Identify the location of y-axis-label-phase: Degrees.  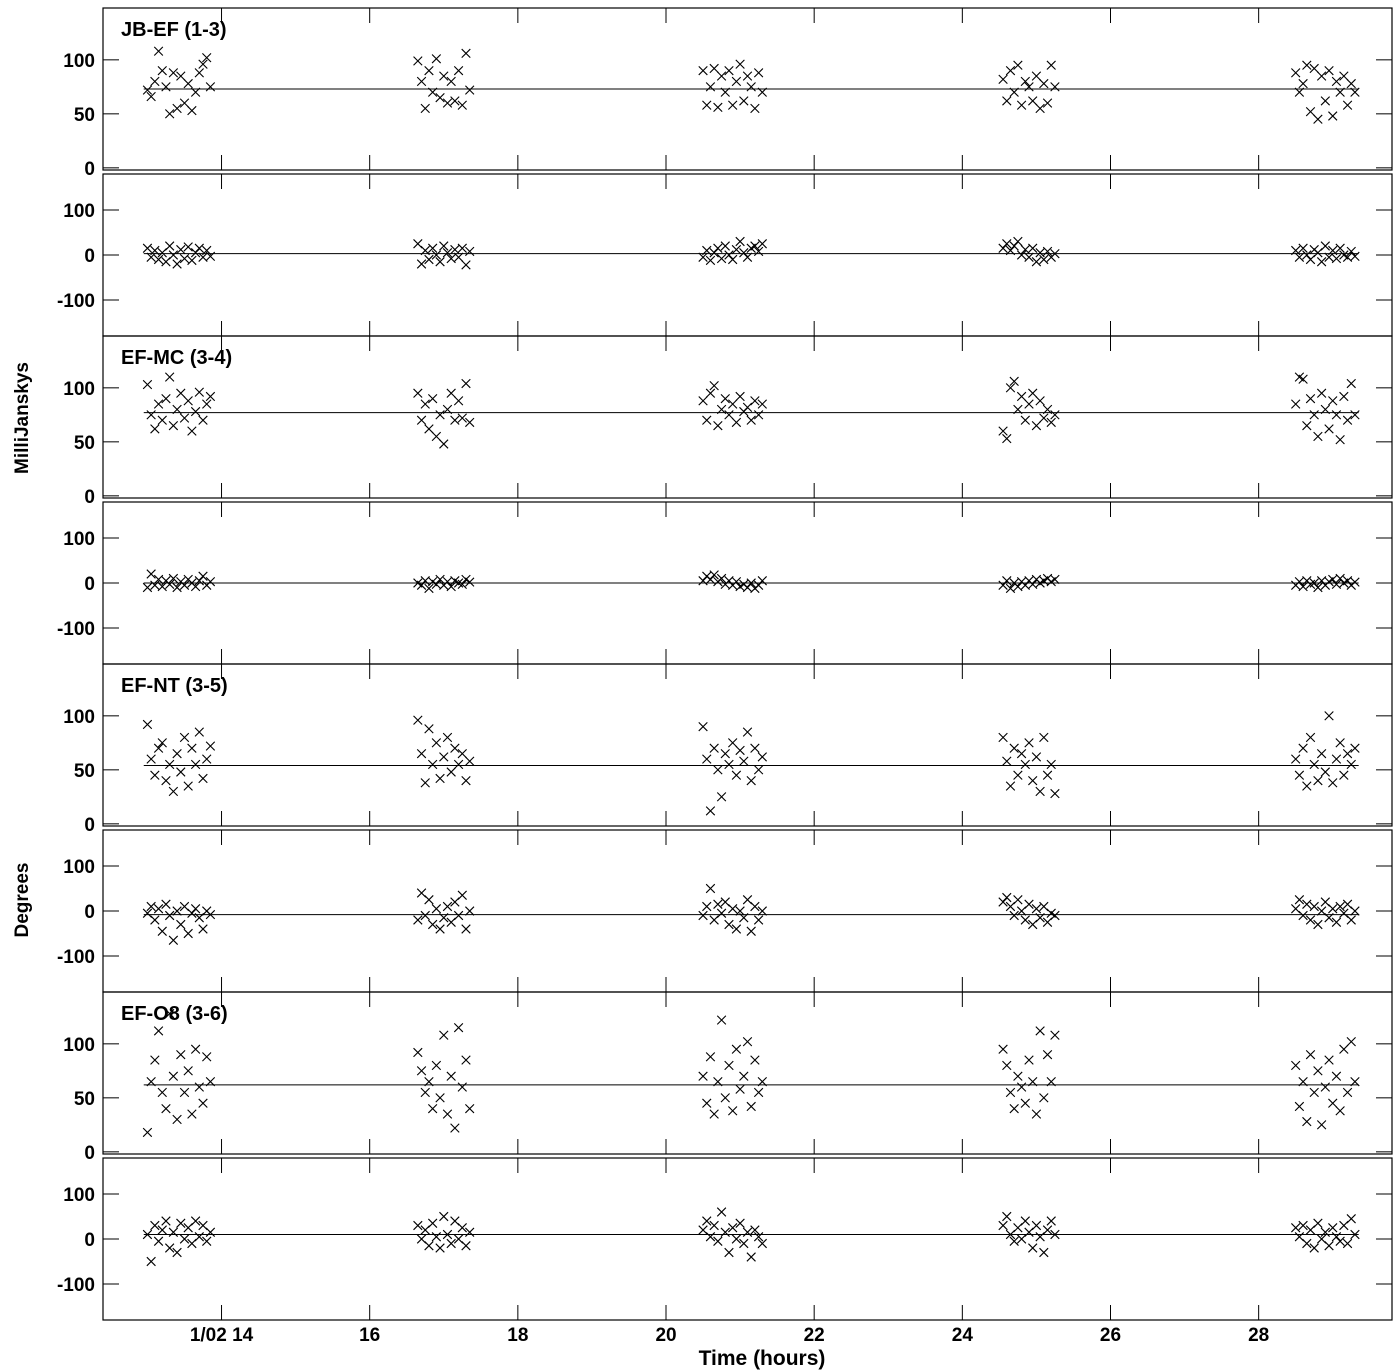
(22, 900).